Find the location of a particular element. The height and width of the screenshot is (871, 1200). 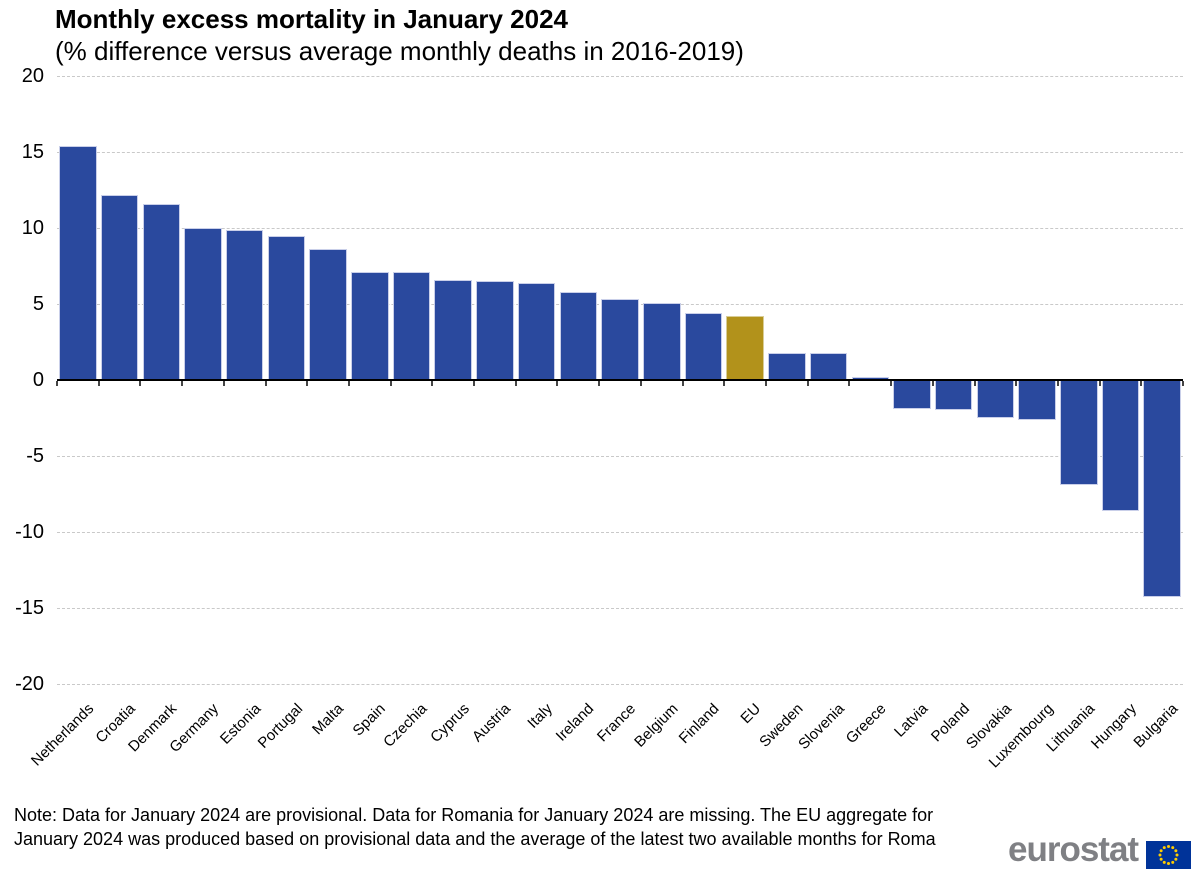

eurostat-logo-text: eurostat is located at coordinates (1073, 849).